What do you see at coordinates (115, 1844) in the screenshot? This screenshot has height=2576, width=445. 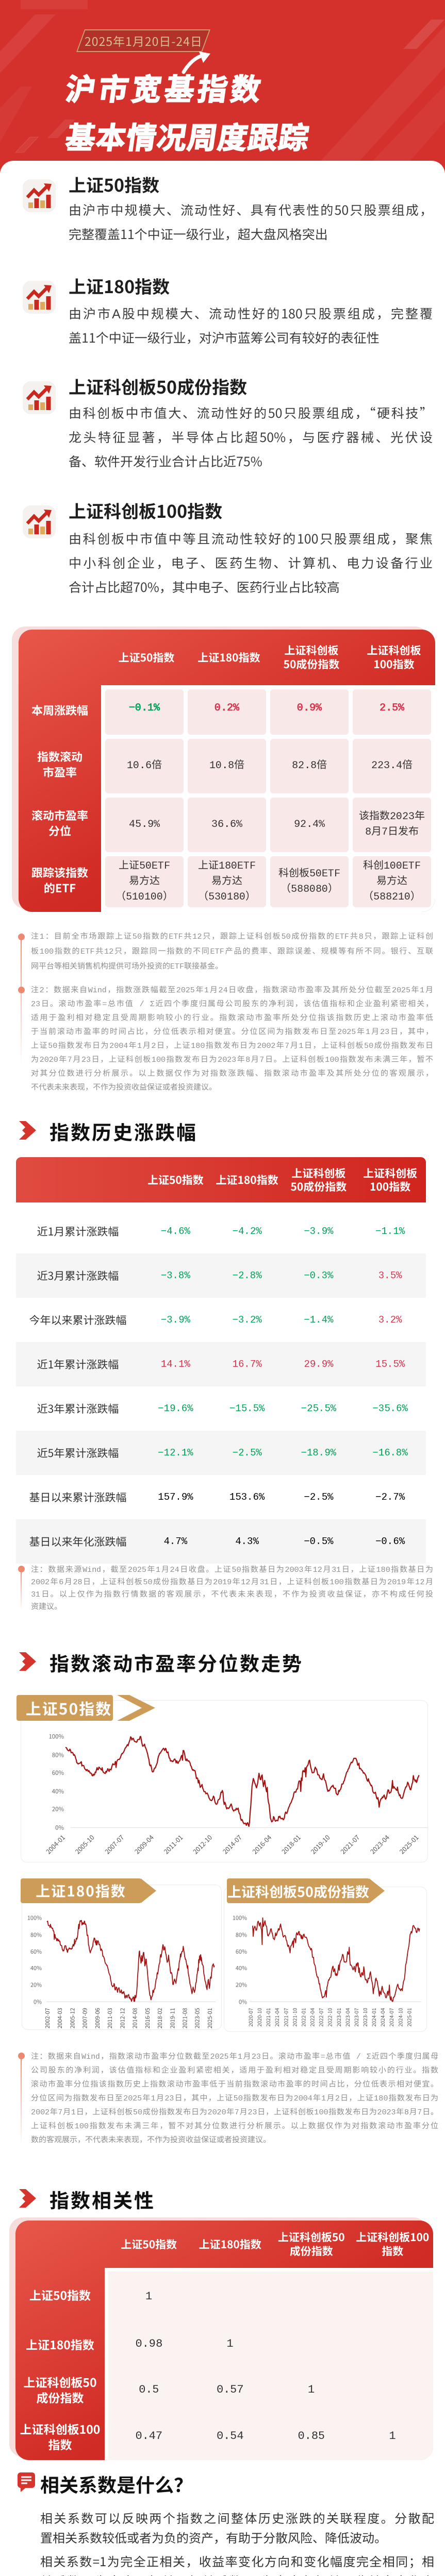 I see `svg-text: 2007-07` at bounding box center [115, 1844].